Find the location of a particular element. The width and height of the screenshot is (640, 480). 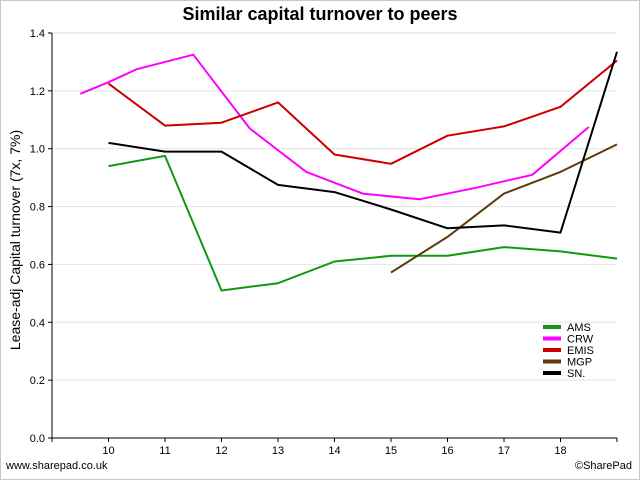

legend-label: EMIS is located at coordinates (580, 351).